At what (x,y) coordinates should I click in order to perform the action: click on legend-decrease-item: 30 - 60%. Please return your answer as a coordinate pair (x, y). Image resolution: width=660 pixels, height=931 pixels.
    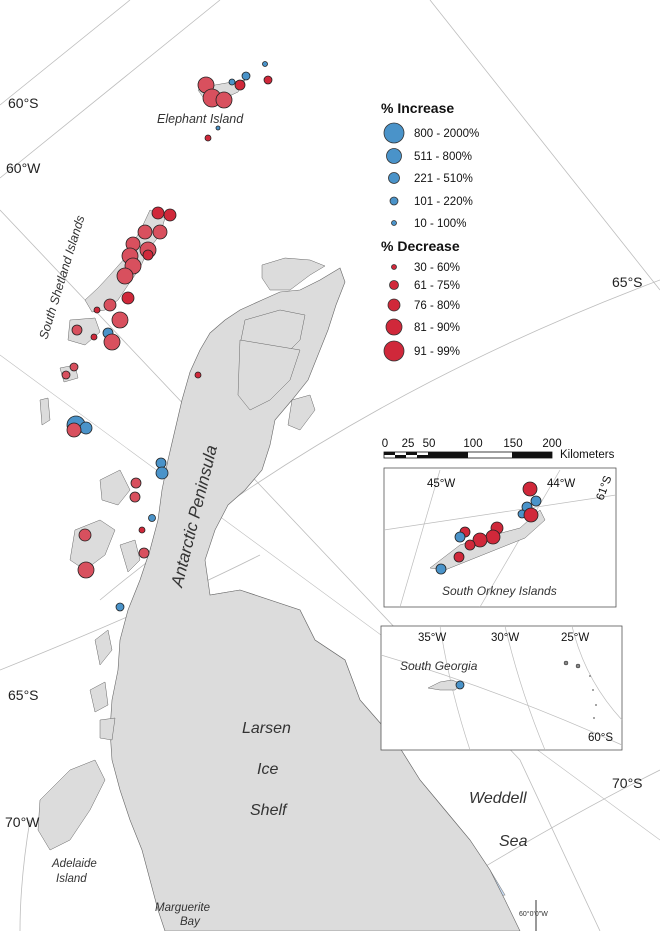
    Looking at the image, I should click on (437, 268).